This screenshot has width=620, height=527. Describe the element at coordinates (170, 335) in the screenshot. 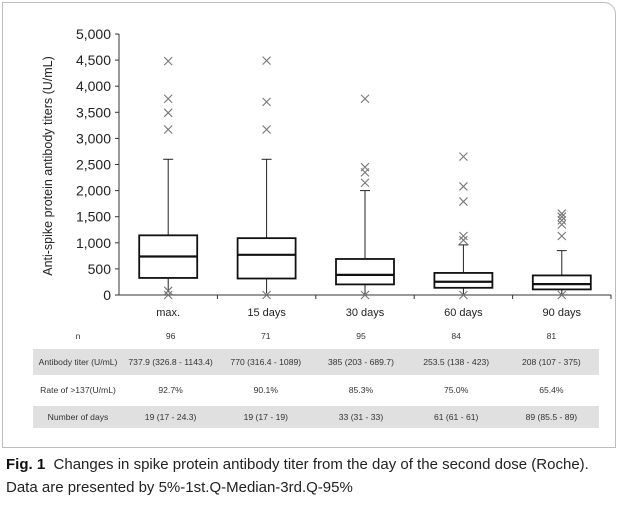

I see `table-cell: 96` at that location.